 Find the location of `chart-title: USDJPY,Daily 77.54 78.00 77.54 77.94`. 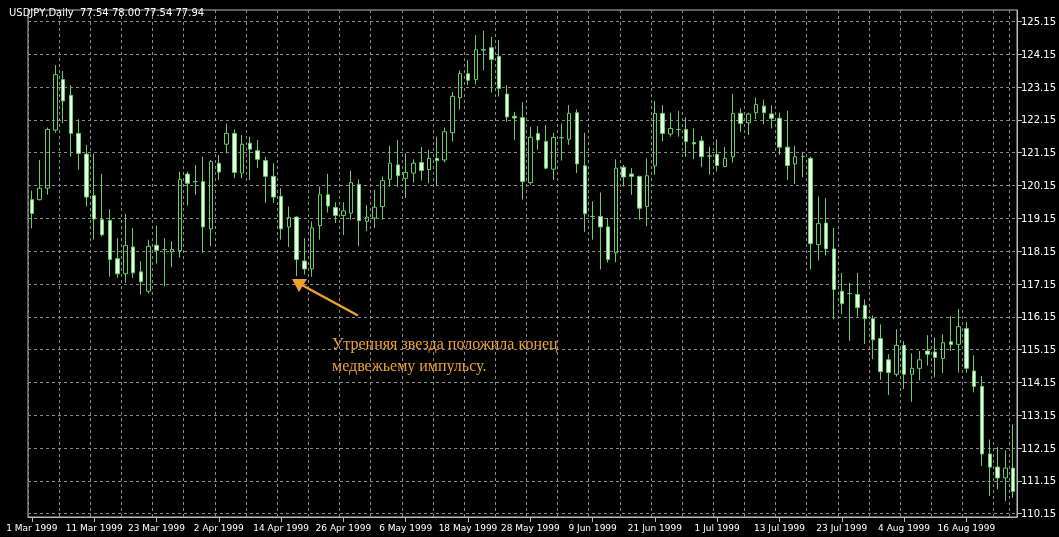

chart-title: USDJPY,Daily 77.54 78.00 77.54 77.94 is located at coordinates (107, 12).